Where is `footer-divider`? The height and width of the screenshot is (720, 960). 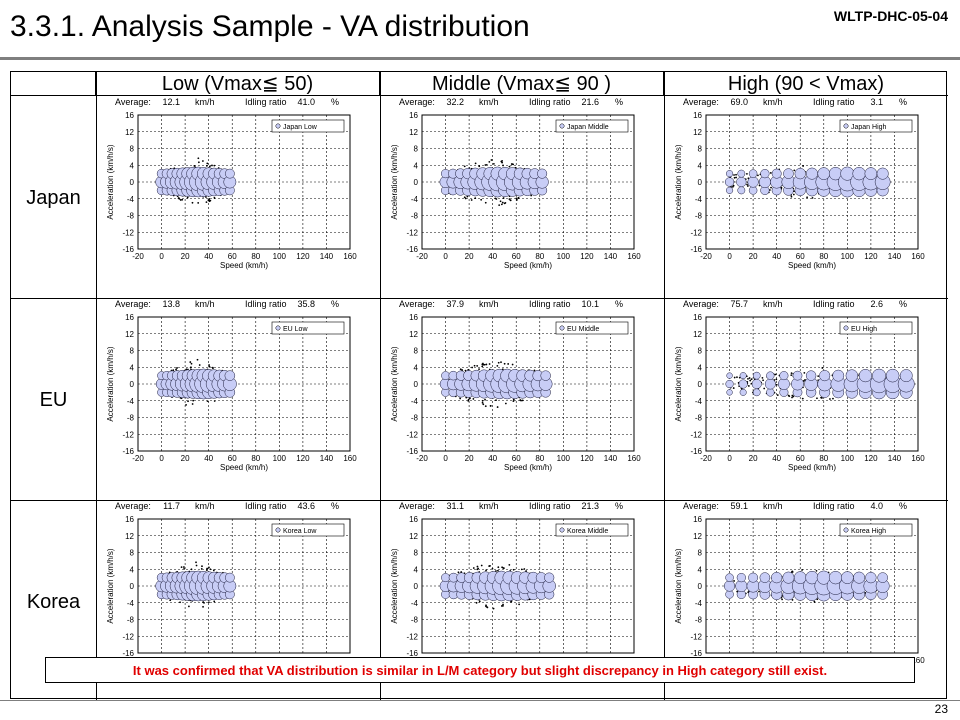
footer-divider is located at coordinates (480, 700).